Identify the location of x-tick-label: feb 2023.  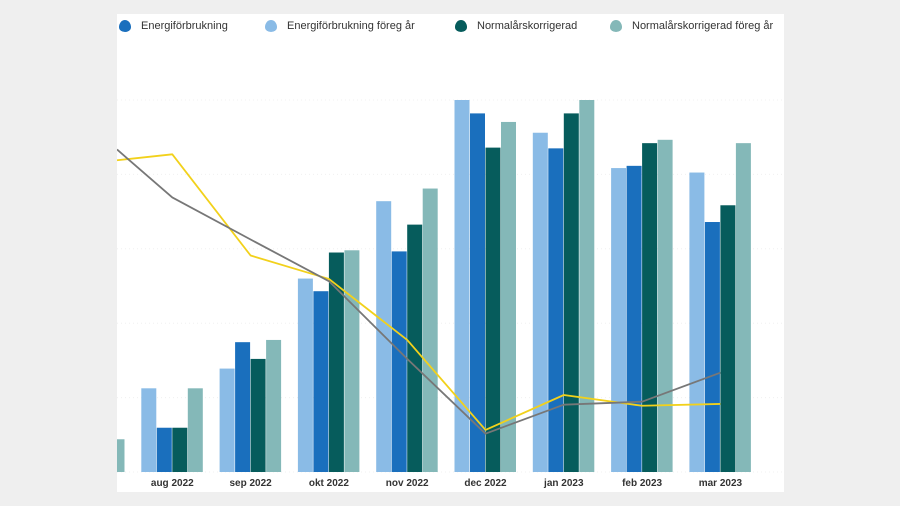
(642, 483).